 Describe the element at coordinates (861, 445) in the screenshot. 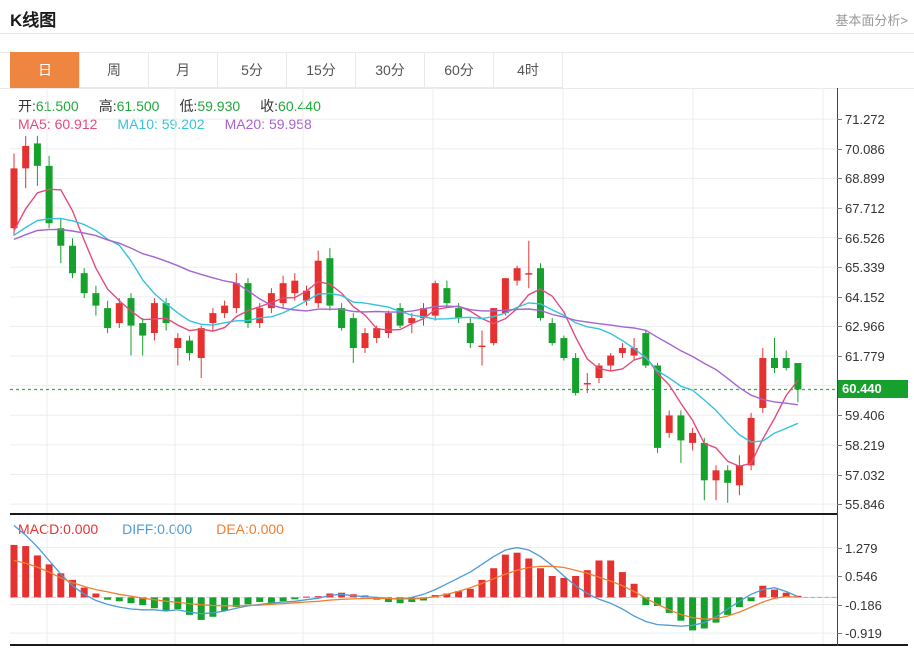

I see `price-axis-tick-label: 58.219` at that location.